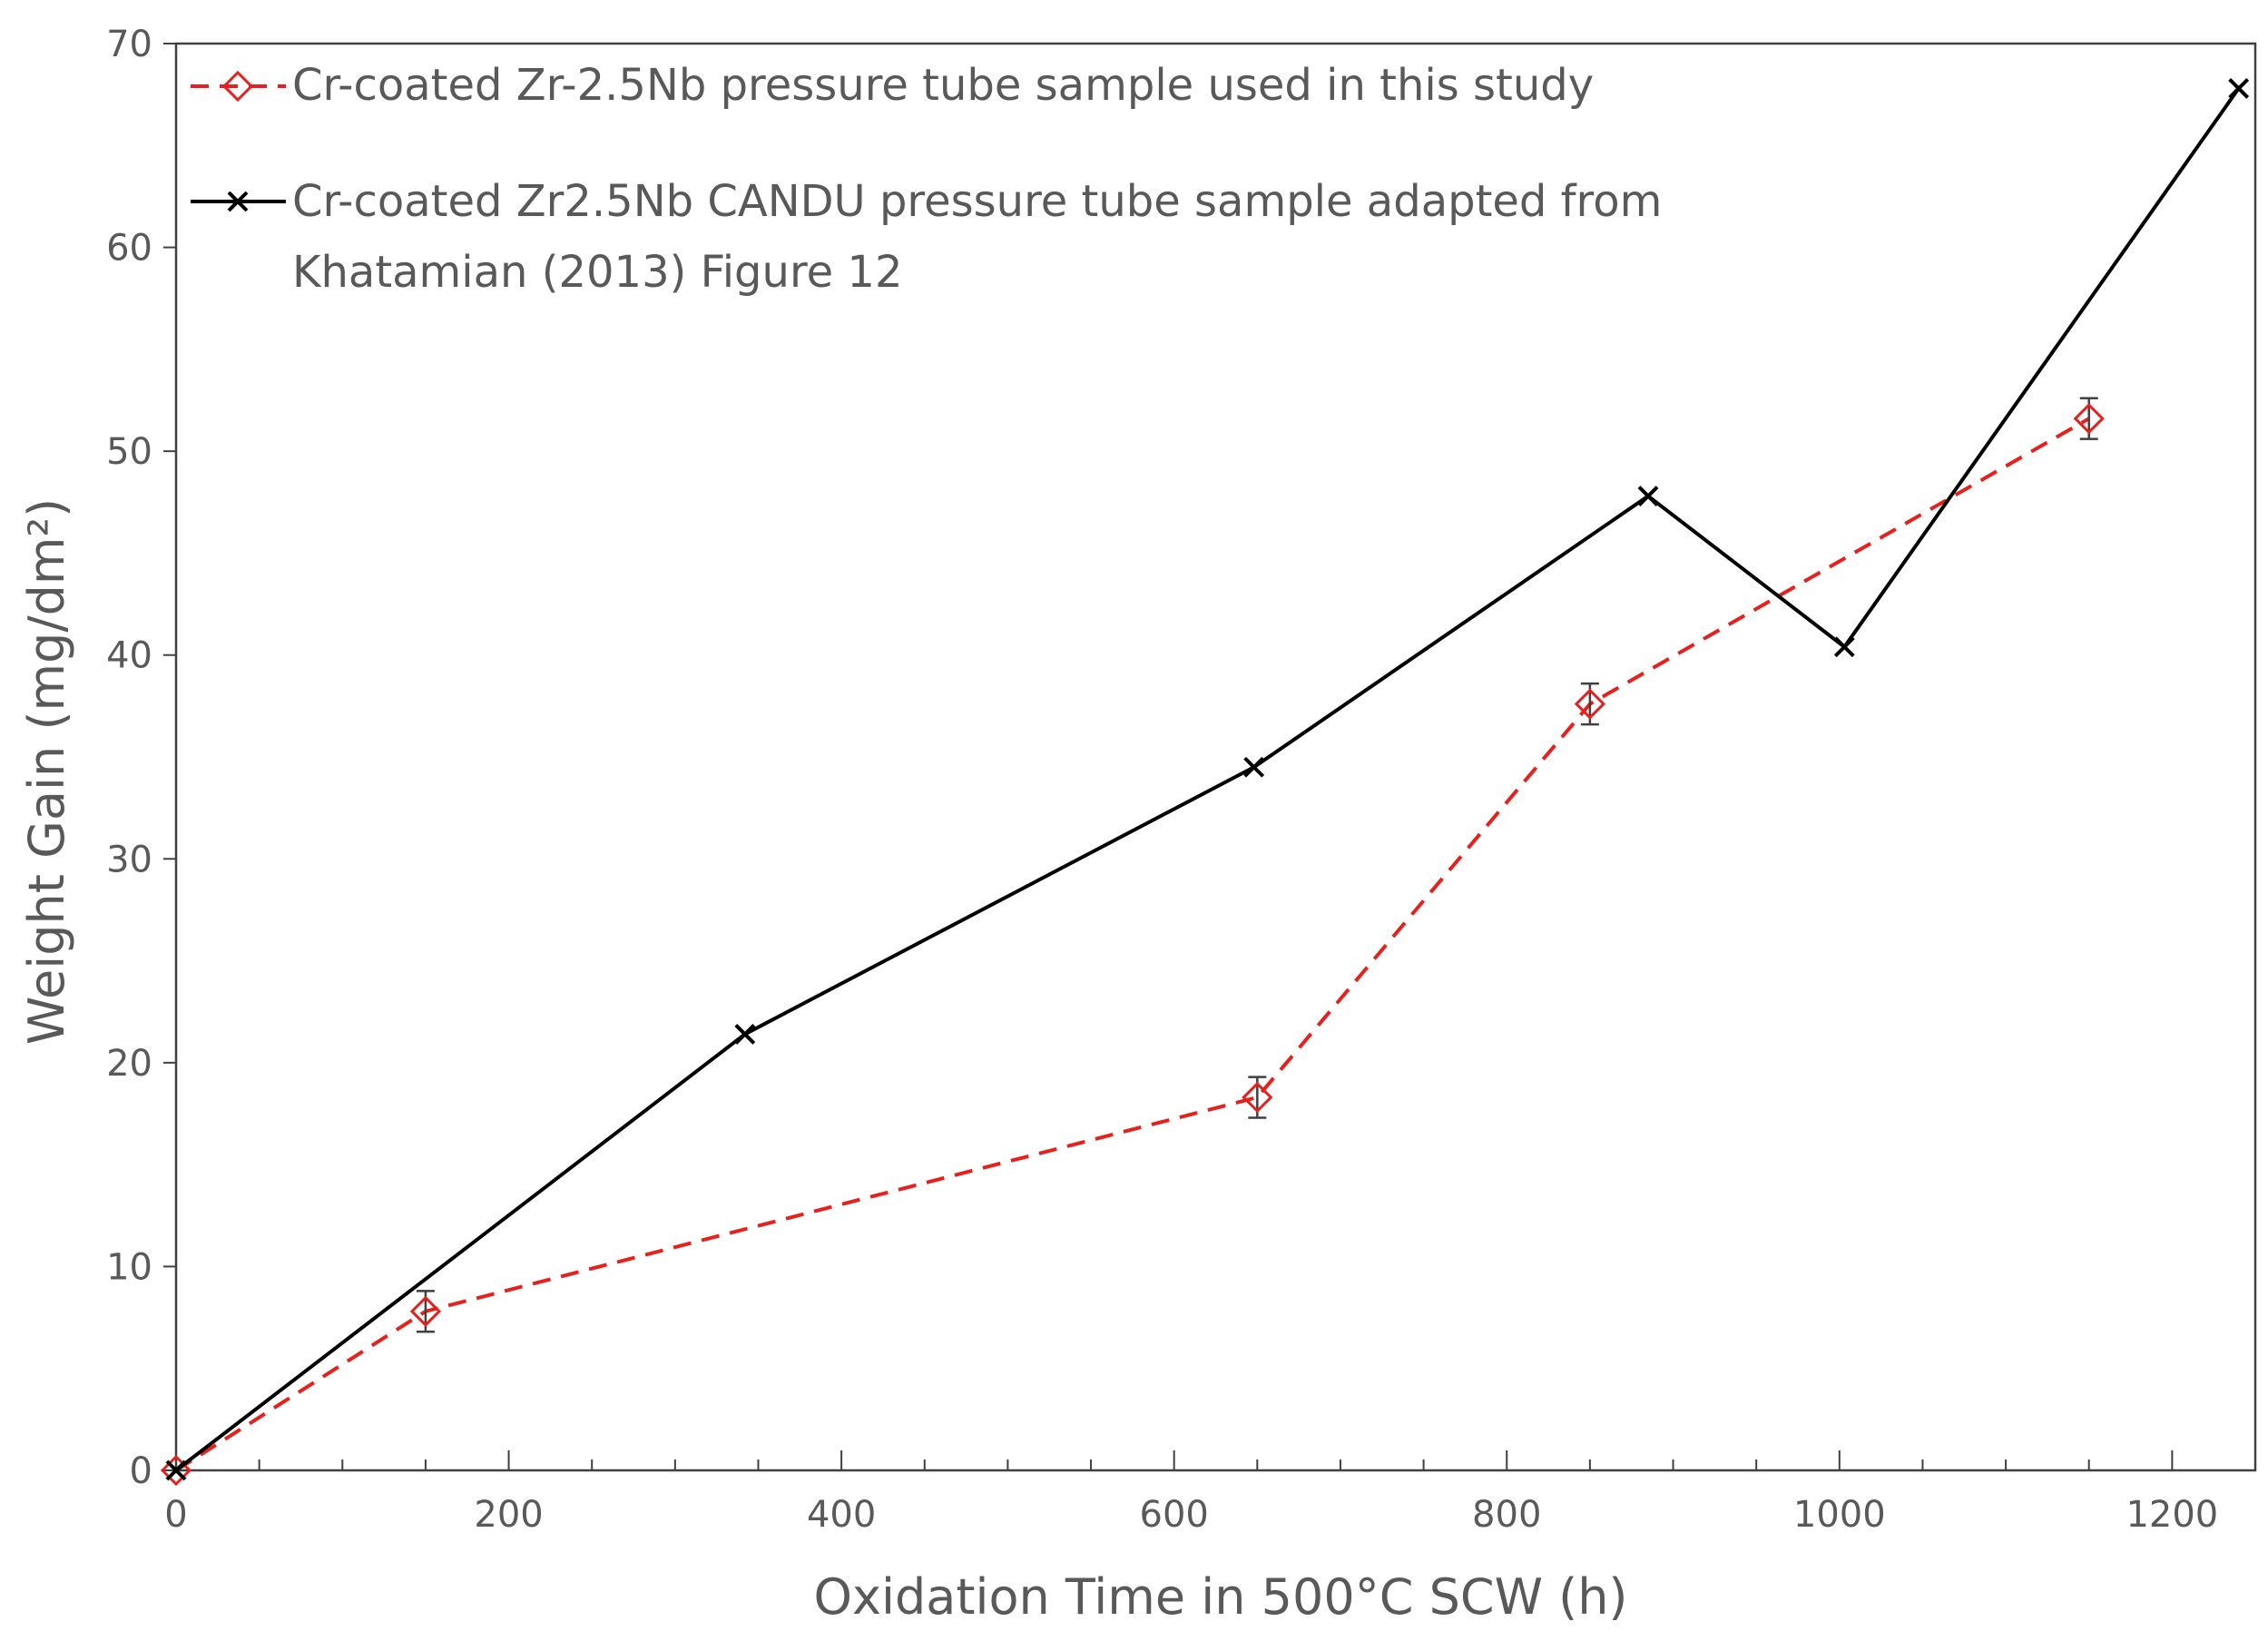 The width and height of the screenshot is (2268, 1641). What do you see at coordinates (129, 1064) in the screenshot?
I see `y-tick-label: 20` at bounding box center [129, 1064].